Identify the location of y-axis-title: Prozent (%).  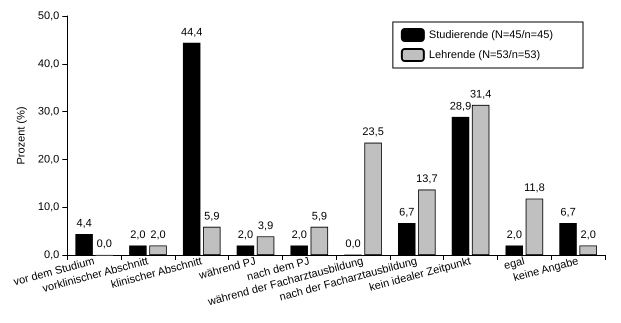
(22, 135).